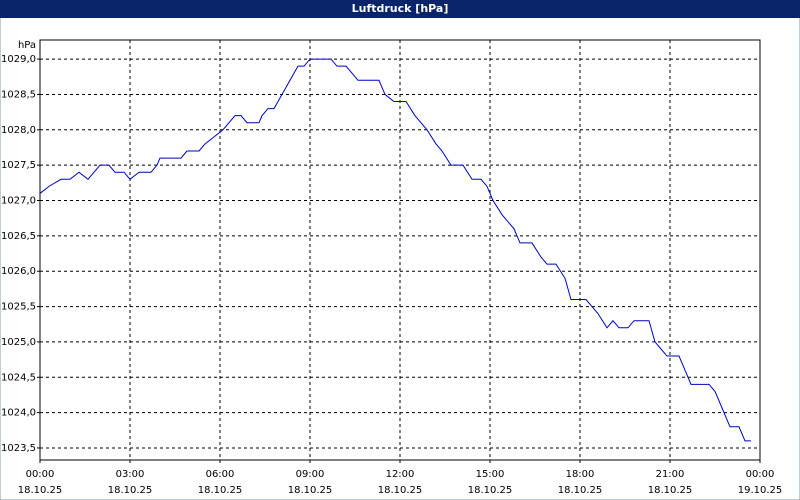 The height and width of the screenshot is (500, 800). I want to click on y-tick-label: 1024,5, so click(18, 377).